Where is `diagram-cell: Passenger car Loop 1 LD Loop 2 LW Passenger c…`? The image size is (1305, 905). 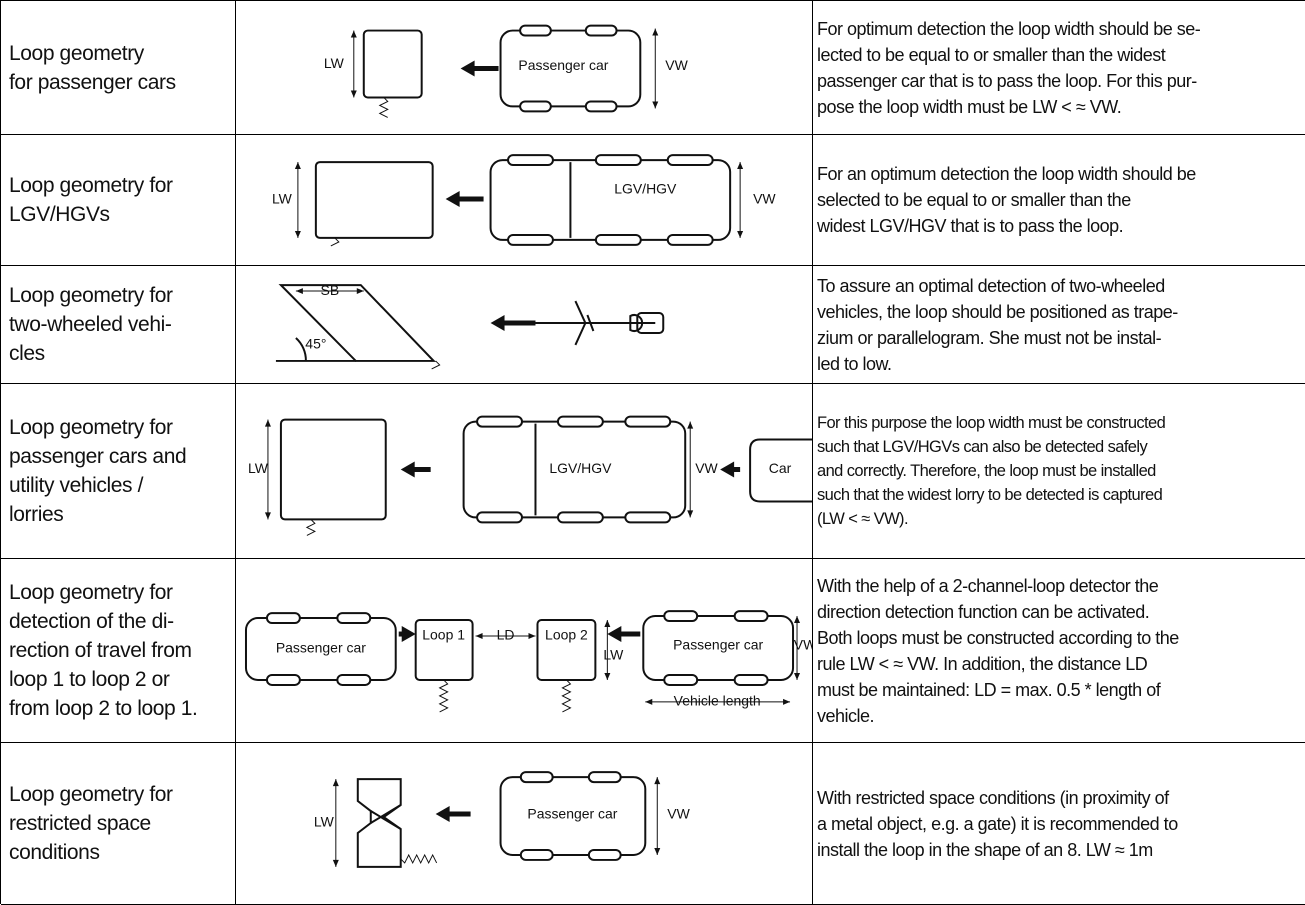 diagram-cell: Passenger car Loop 1 LD Loop 2 LW Passenger c… is located at coordinates (524, 651).